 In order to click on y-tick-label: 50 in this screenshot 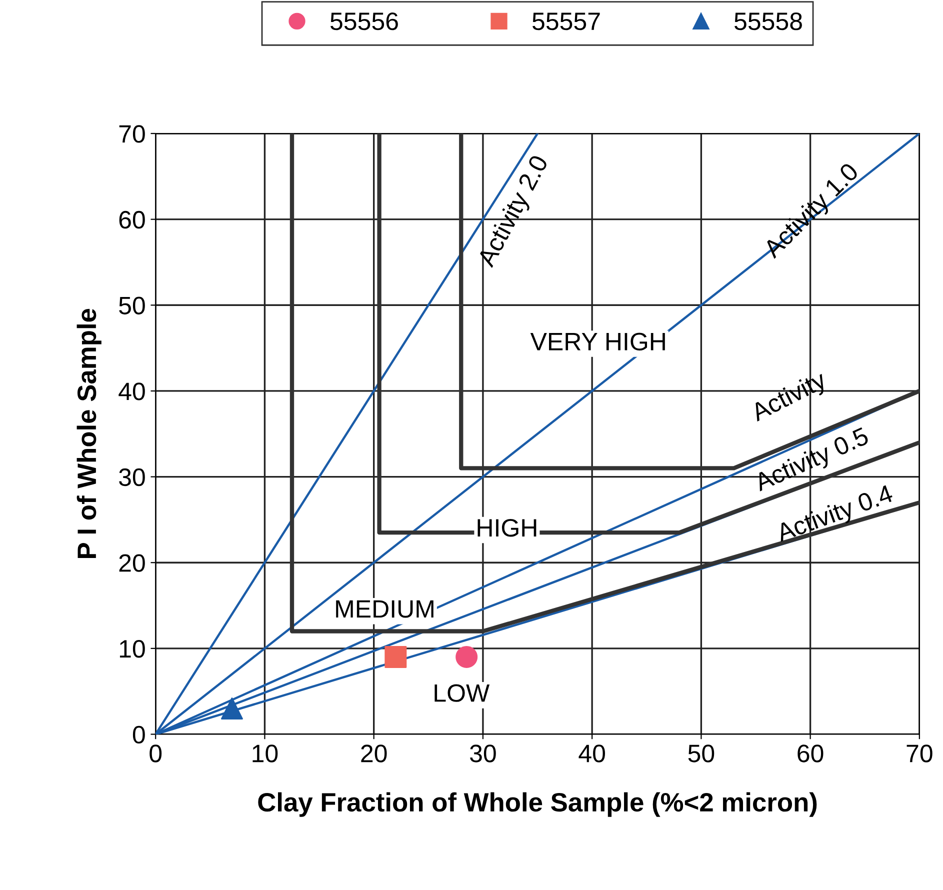, I will do `click(132, 305)`.